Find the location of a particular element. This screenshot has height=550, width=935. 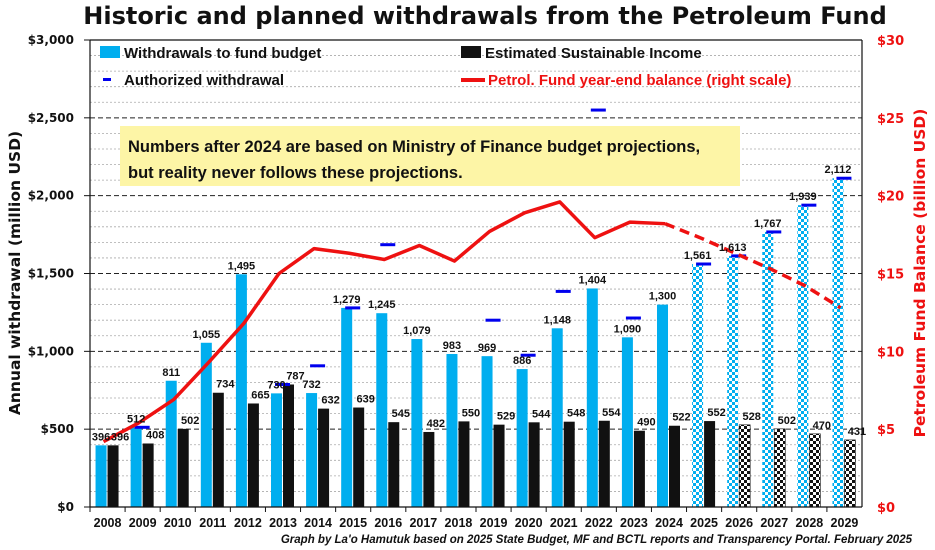

data-label-sustainable-income: 431 is located at coordinates (857, 432).